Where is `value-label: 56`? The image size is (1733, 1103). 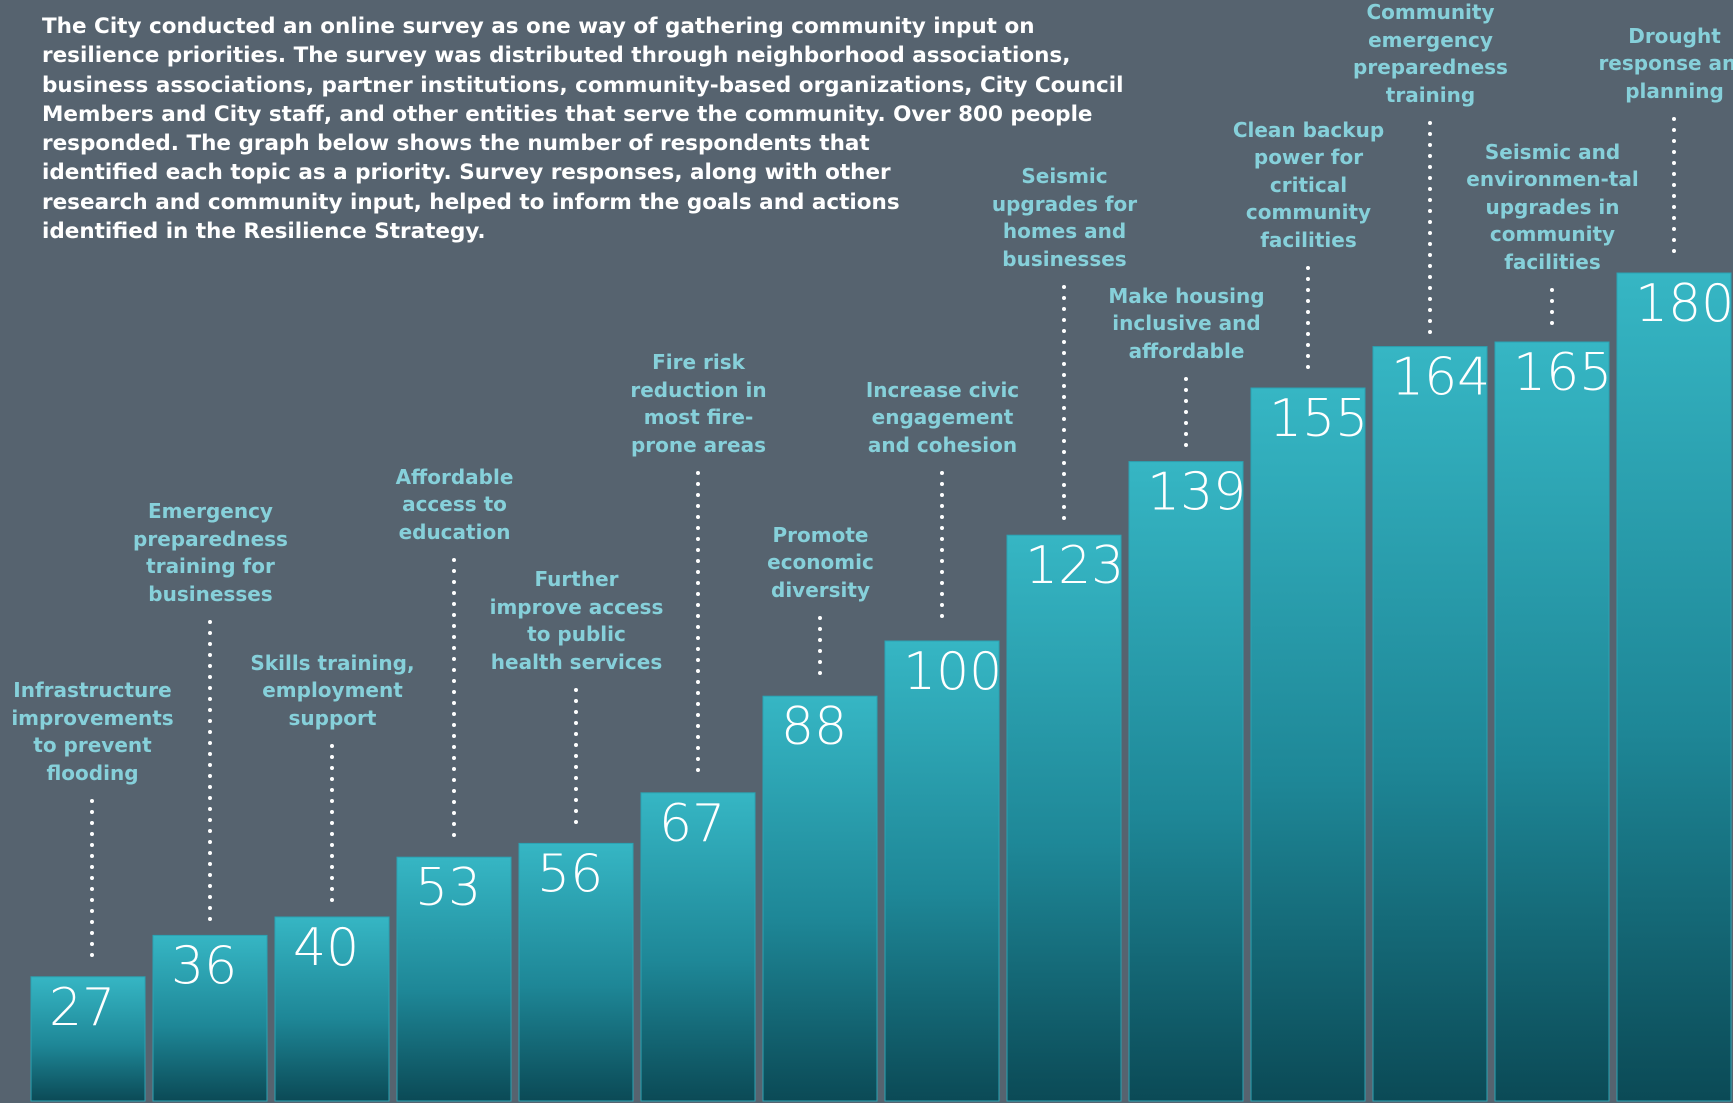 value-label: 56 is located at coordinates (570, 874).